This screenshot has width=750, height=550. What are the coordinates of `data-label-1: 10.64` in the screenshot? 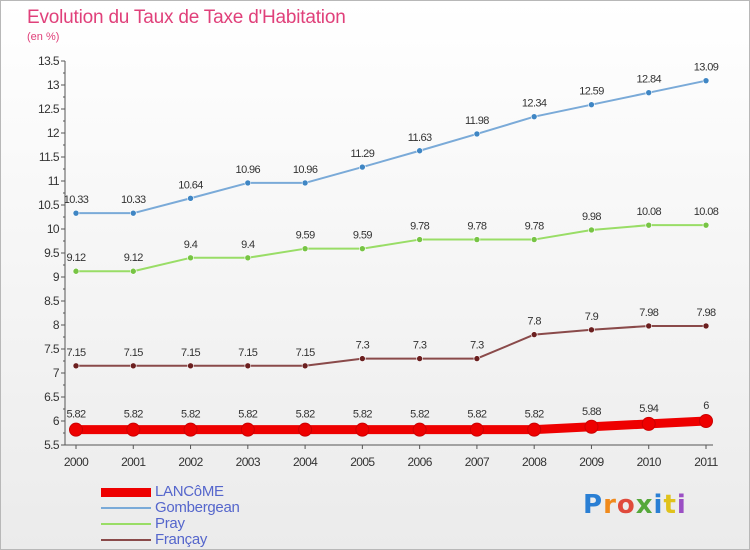 It's located at (190, 185).